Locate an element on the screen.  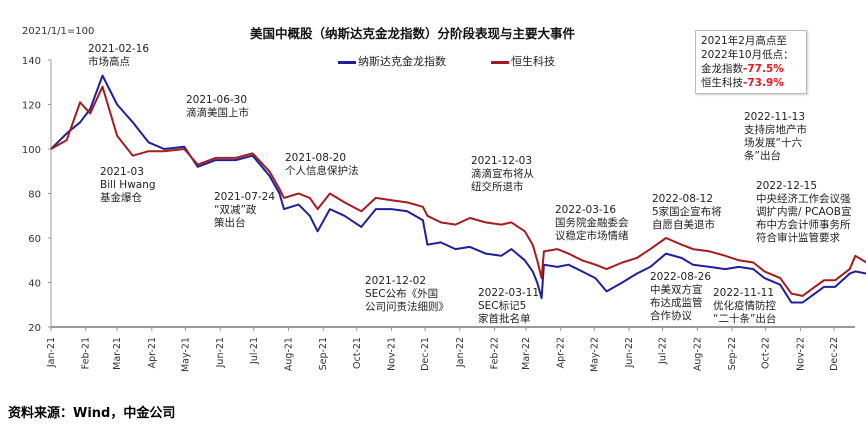
event-annotation: 2022-03-16 国务院金融委会 议稳定市场情绪 is located at coordinates (592, 223).